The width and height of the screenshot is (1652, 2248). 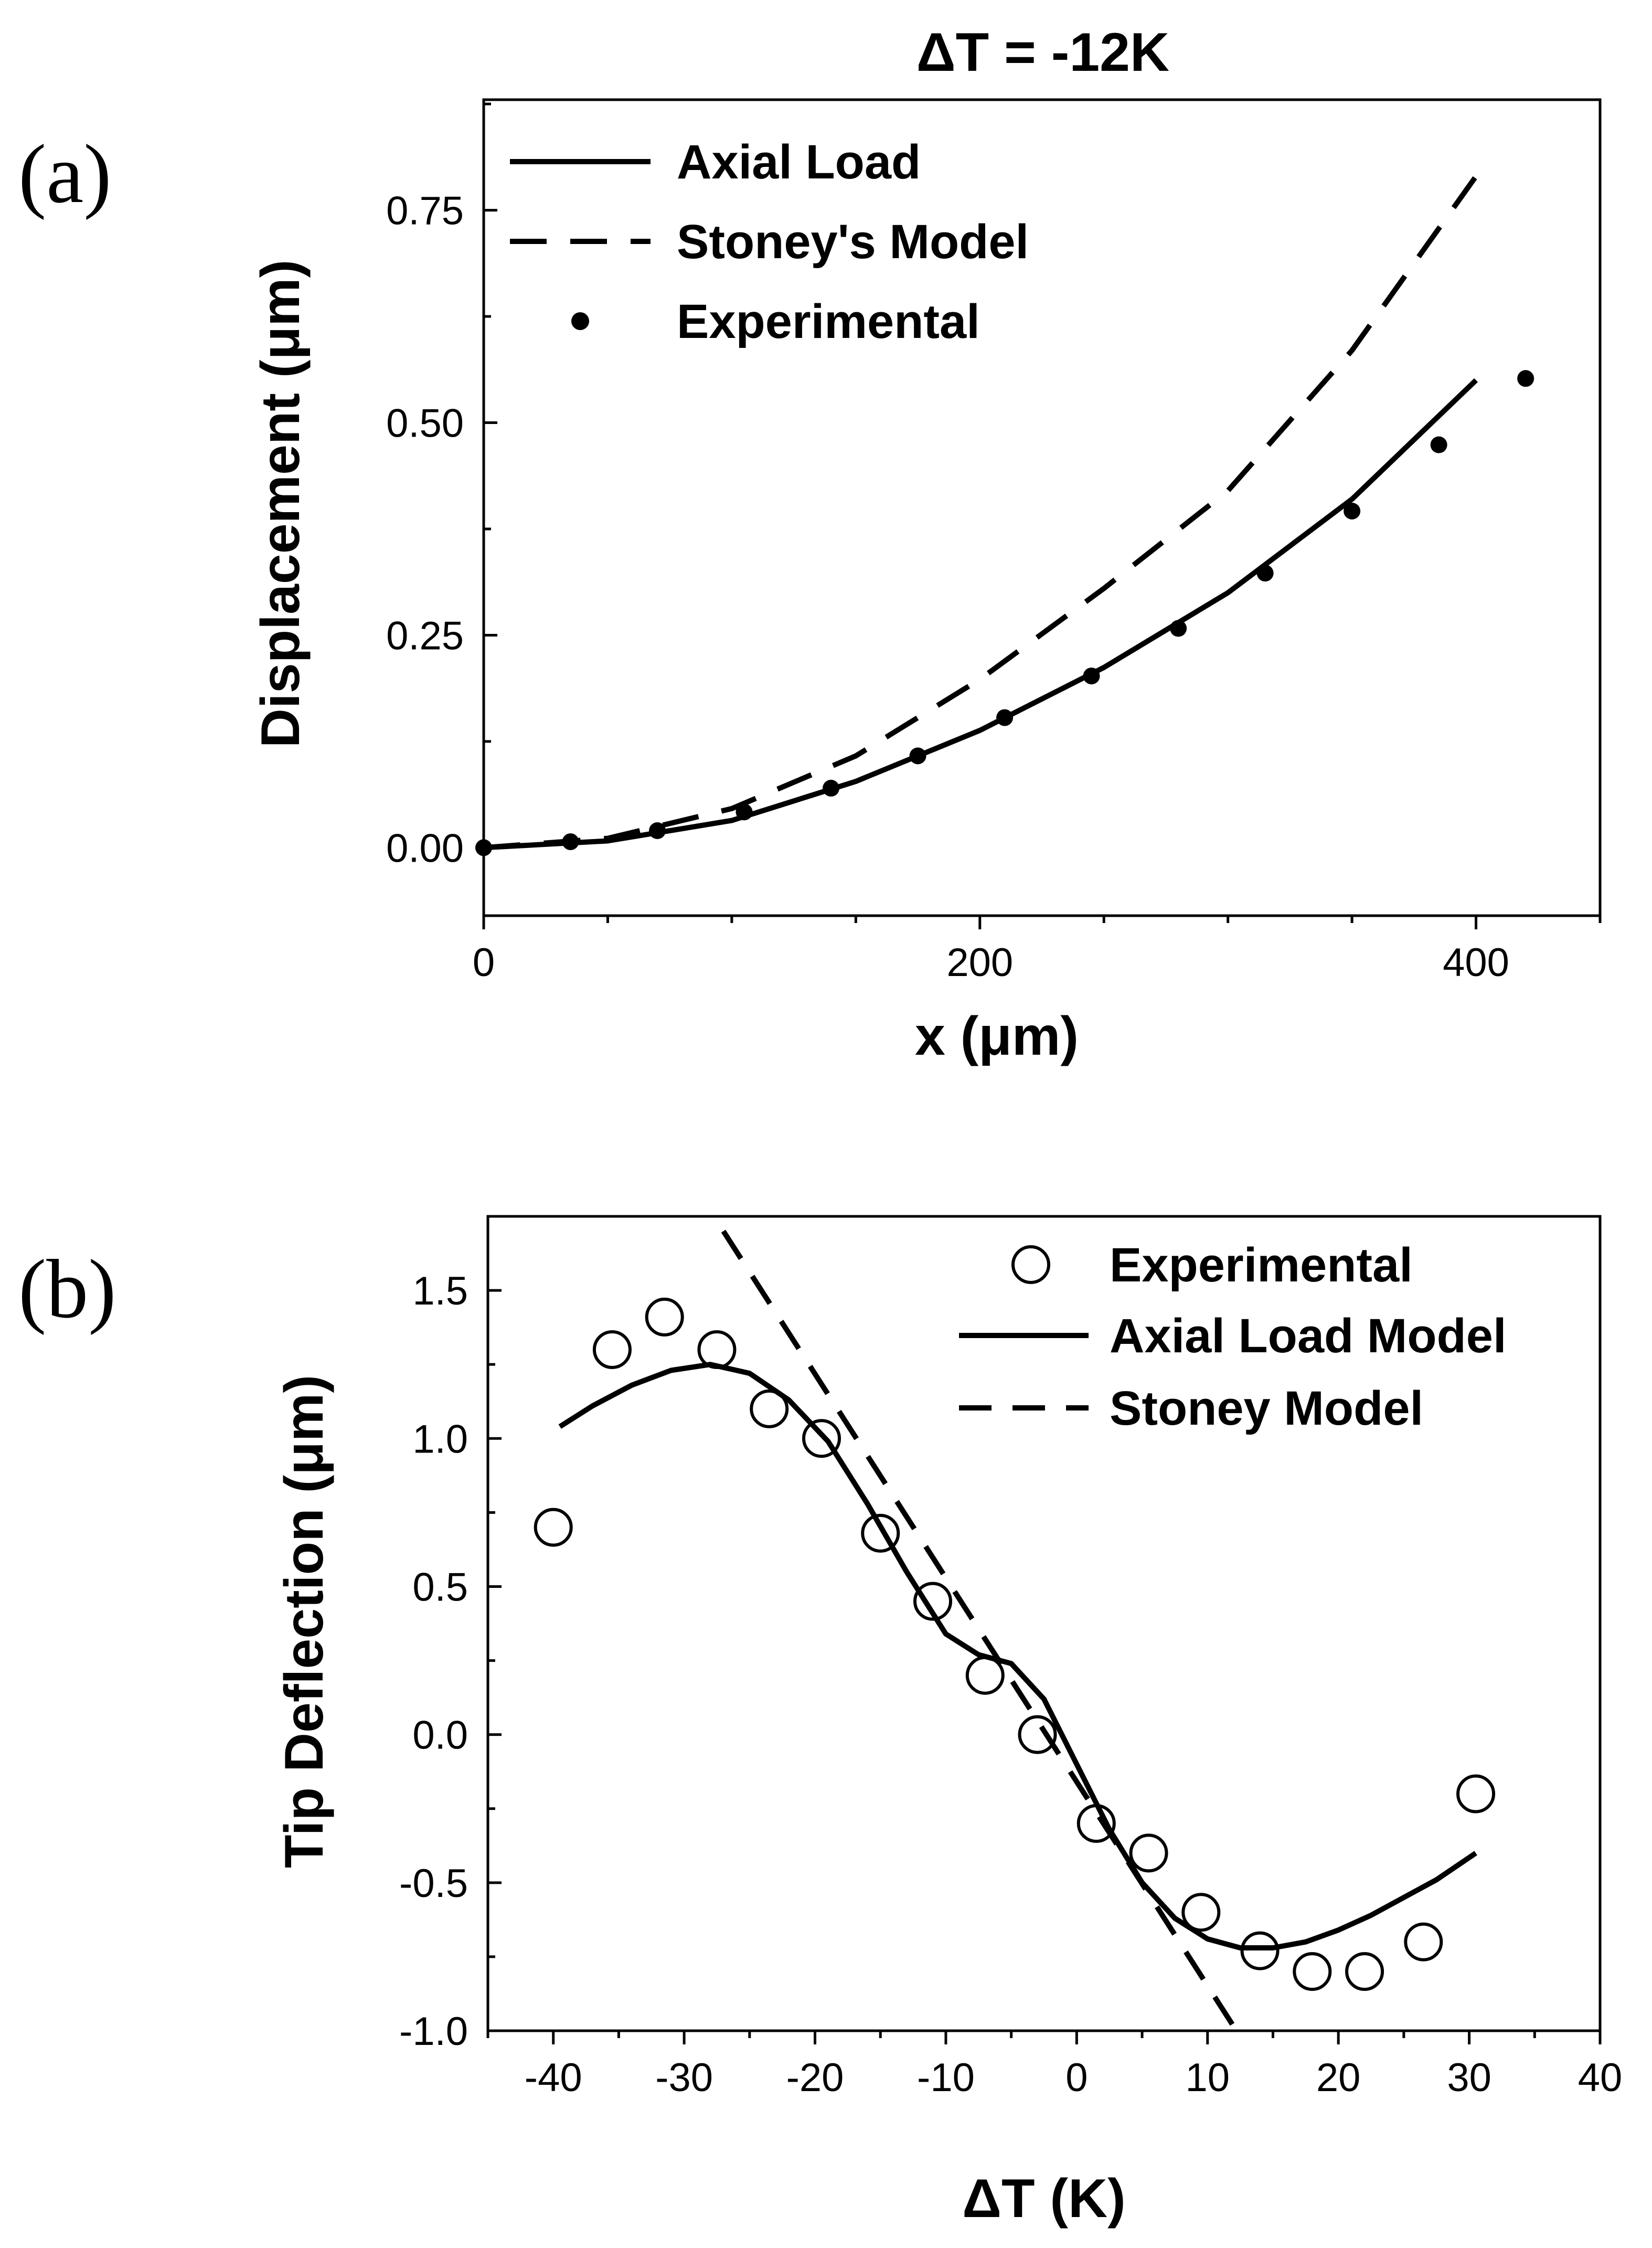 What do you see at coordinates (815, 2077) in the screenshot?
I see `x-tick-label: -20` at bounding box center [815, 2077].